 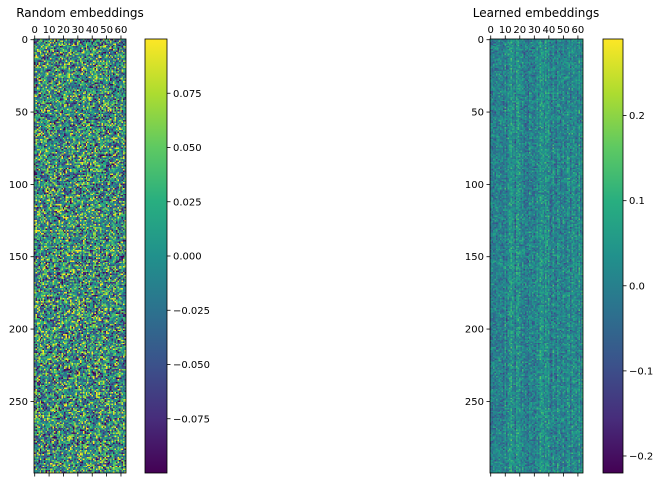 What do you see at coordinates (641, 371) in the screenshot?
I see `colorbar-tick-label: −0.1` at bounding box center [641, 371].